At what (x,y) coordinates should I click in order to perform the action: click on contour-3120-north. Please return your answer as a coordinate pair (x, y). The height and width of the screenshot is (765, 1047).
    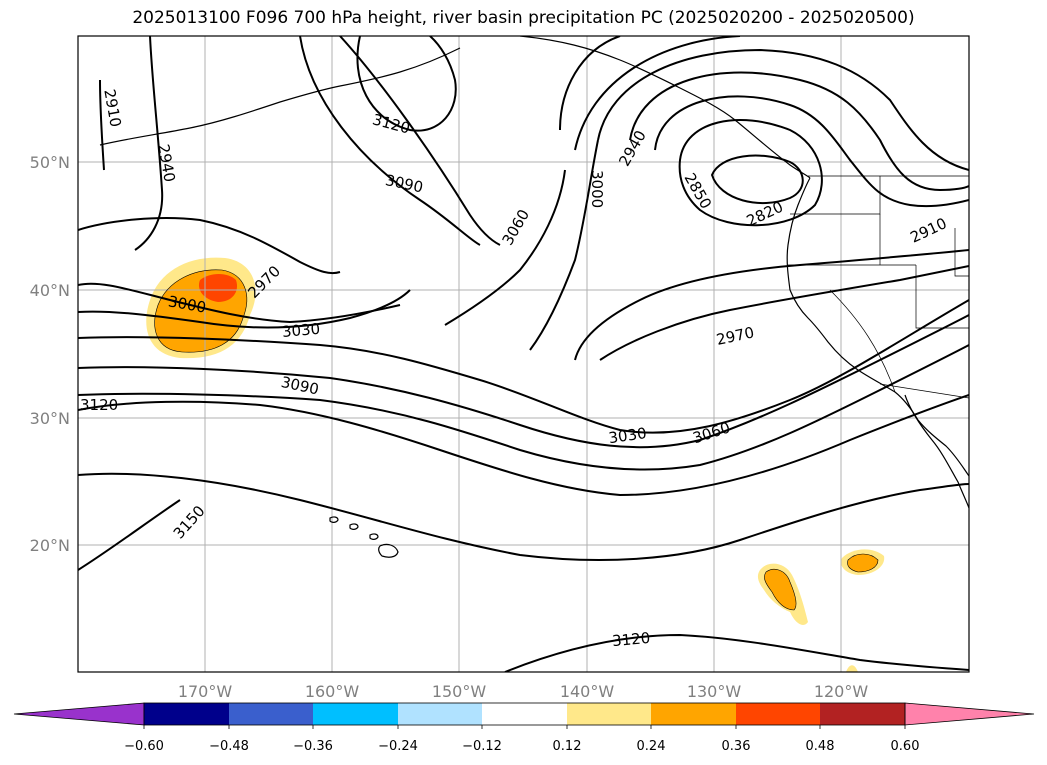
    Looking at the image, I should click on (406, 84).